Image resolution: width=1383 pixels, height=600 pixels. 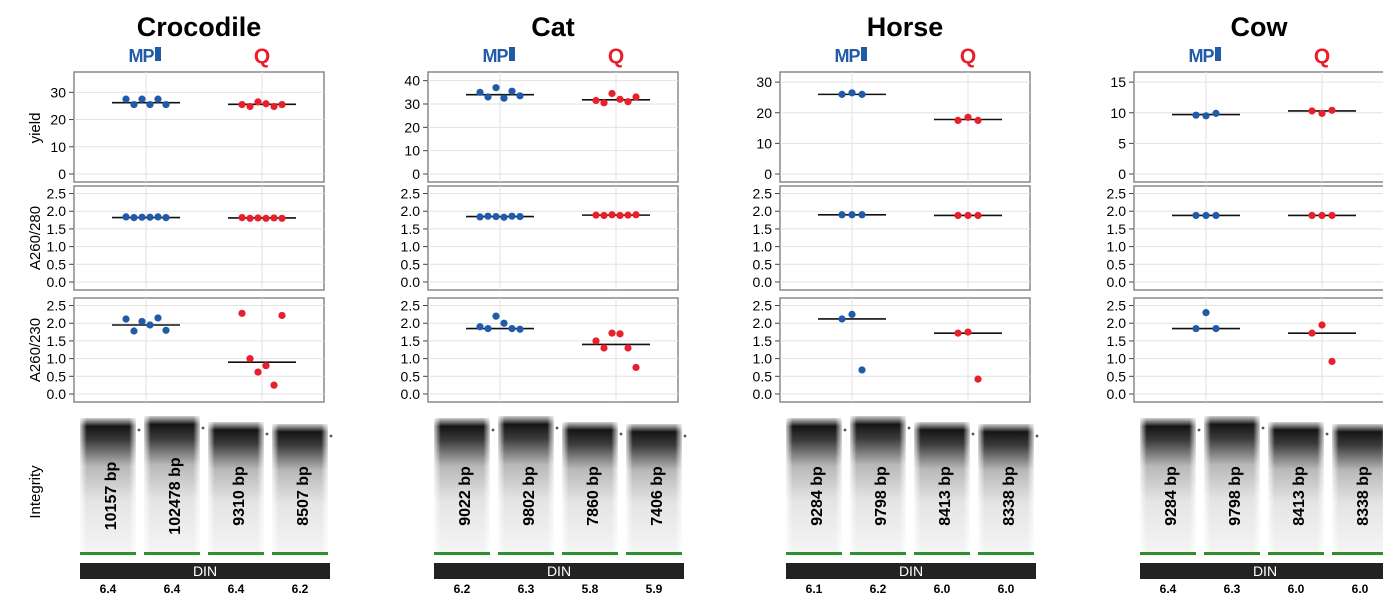 I want to click on plot-frame-yield, so click(x=905, y=127).